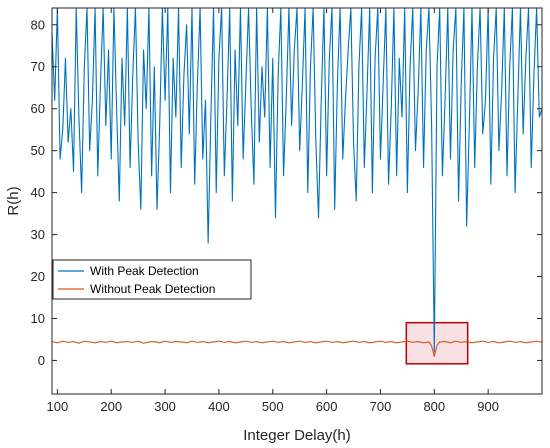 This screenshot has width=550, height=448. I want to click on y-tick-label-10: 10, so click(38, 318).